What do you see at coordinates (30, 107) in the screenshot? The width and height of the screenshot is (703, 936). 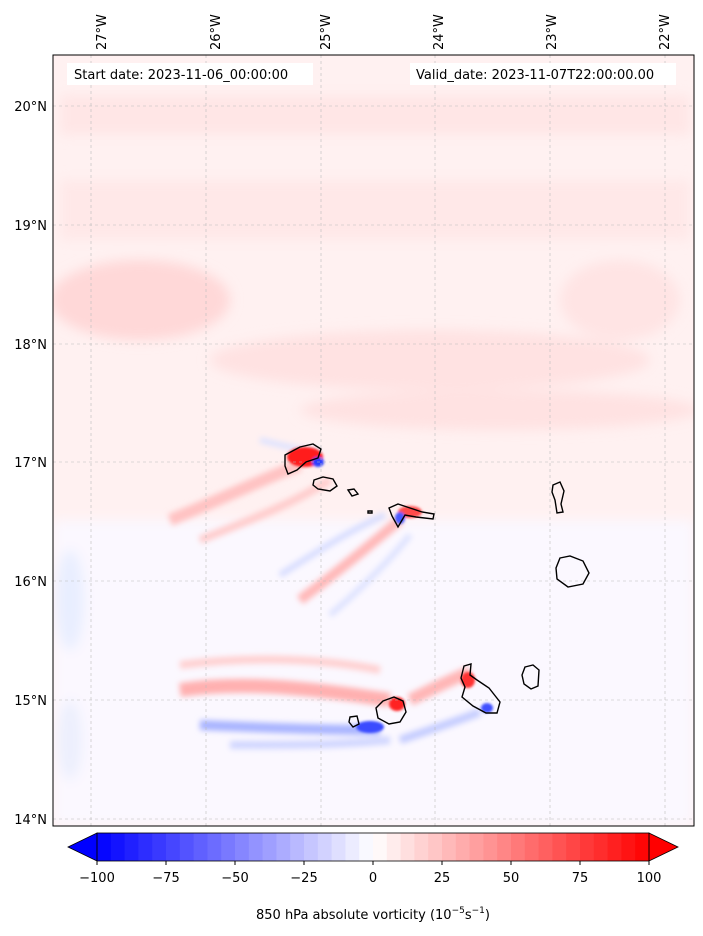 I see `lat-label: 20°N` at bounding box center [30, 107].